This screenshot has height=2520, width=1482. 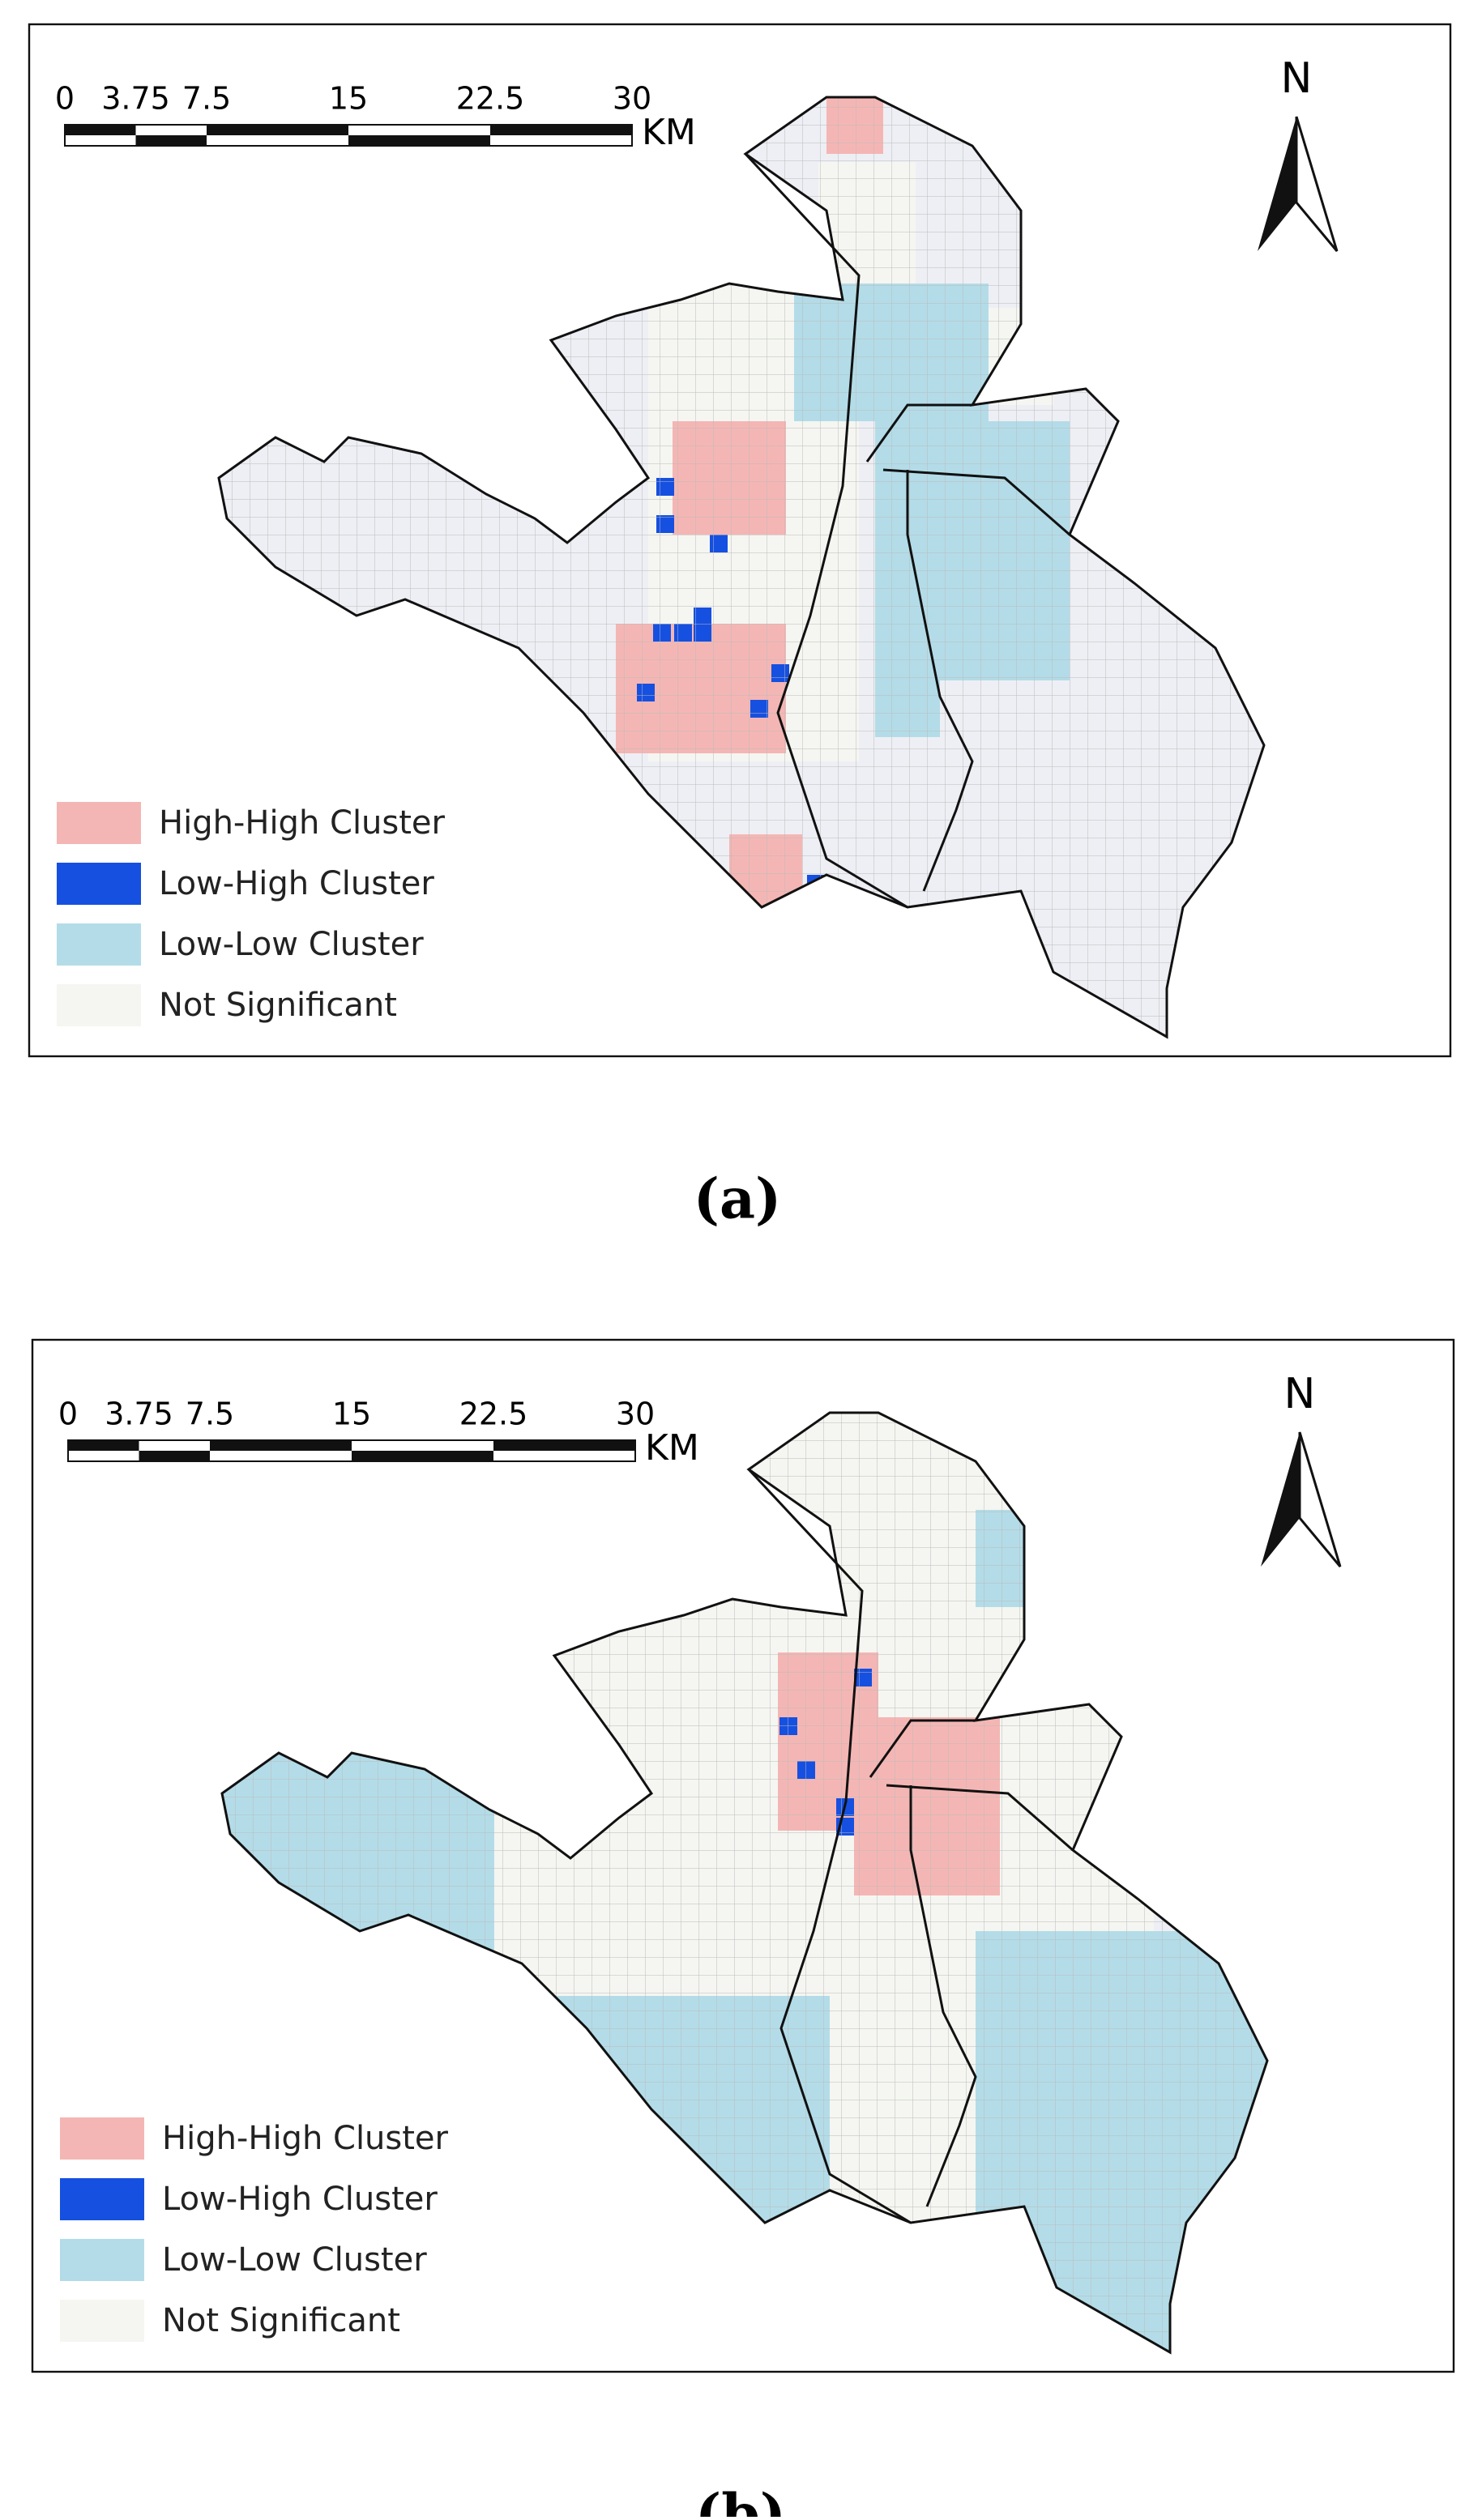 I want to click on panel-caption: (a), so click(x=737, y=1199).